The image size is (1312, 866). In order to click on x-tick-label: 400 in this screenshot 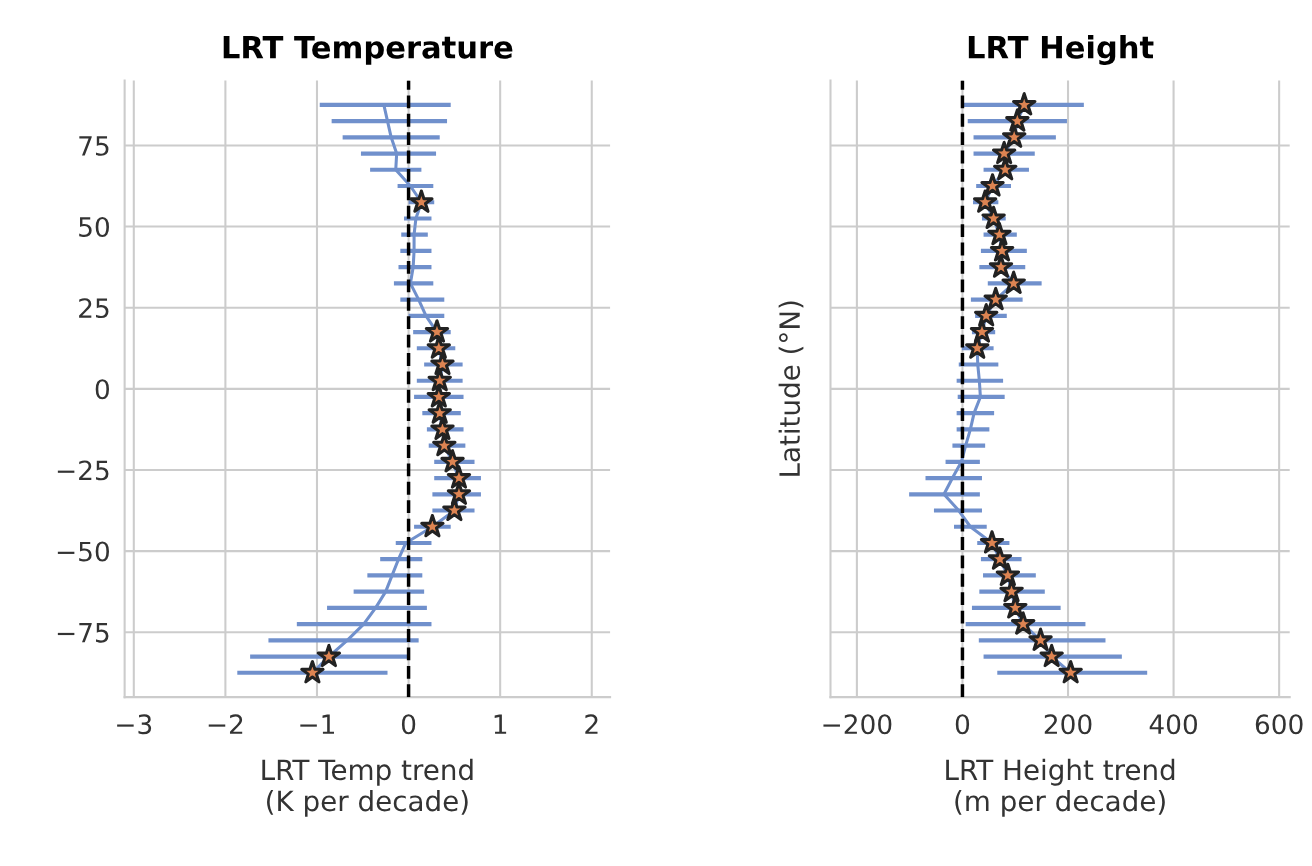, I will do `click(1173, 724)`.